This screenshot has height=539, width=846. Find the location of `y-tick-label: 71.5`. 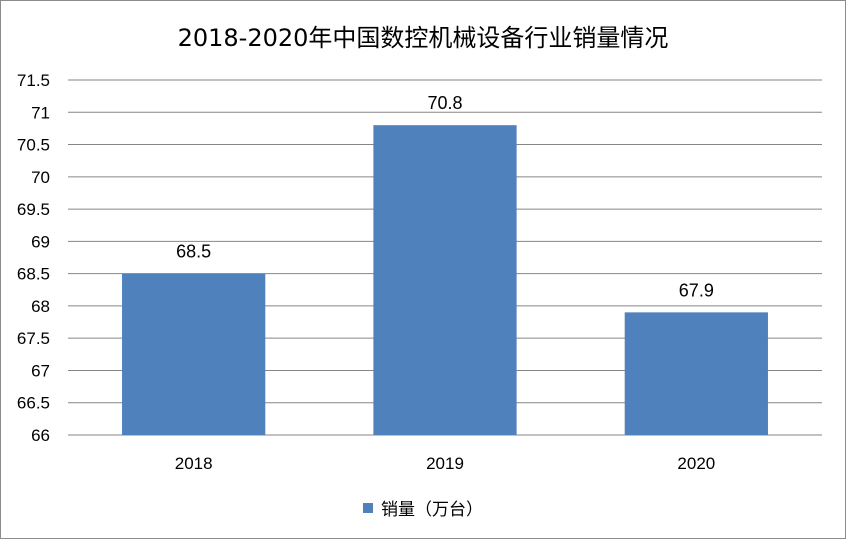

y-tick-label: 71.5 is located at coordinates (33, 80).